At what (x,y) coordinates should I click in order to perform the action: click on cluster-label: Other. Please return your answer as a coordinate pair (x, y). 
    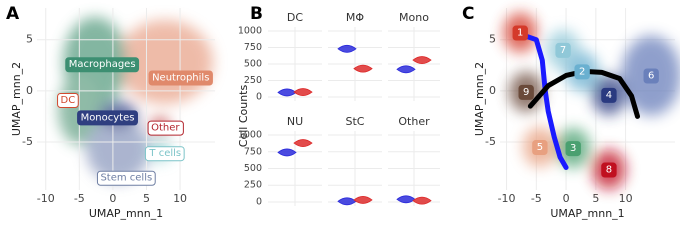
    Looking at the image, I should click on (165, 128).